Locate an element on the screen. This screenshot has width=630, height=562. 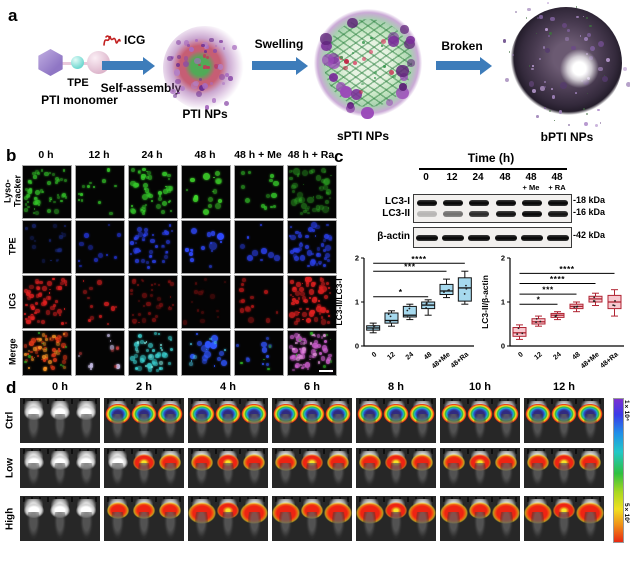
bpti-nps-image is located at coordinates (566, 64).